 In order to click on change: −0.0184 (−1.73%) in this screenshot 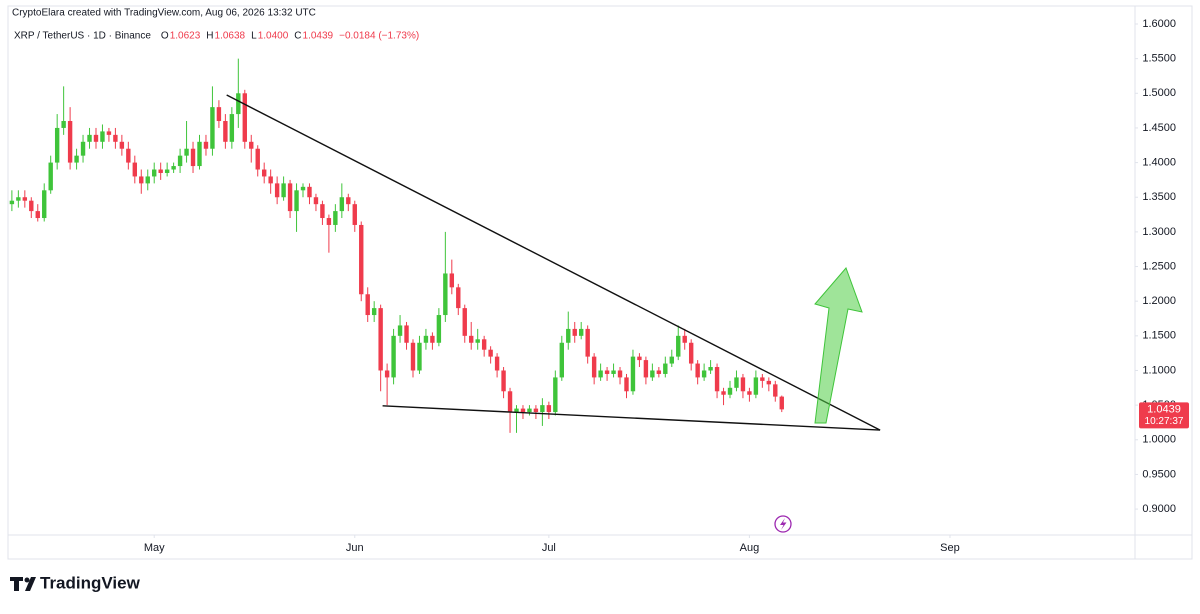, I will do `click(379, 36)`.